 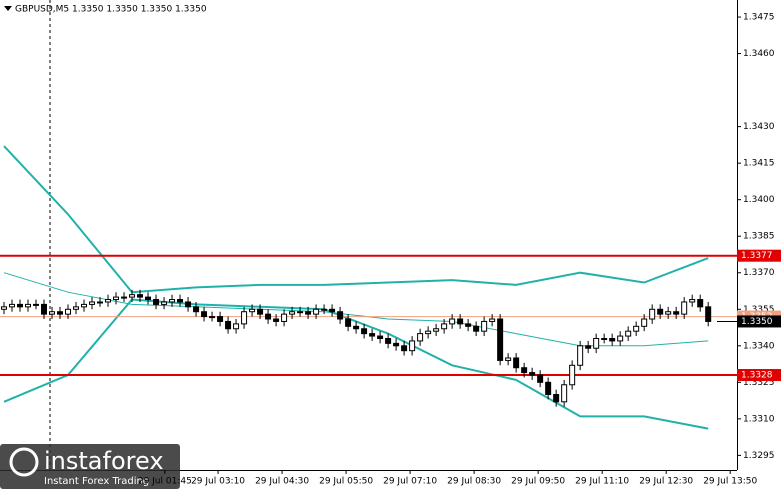 I want to click on chart-title: GBPUSD,M5 1.3350 1.3350 1.3350 1.3350, so click(x=111, y=10).